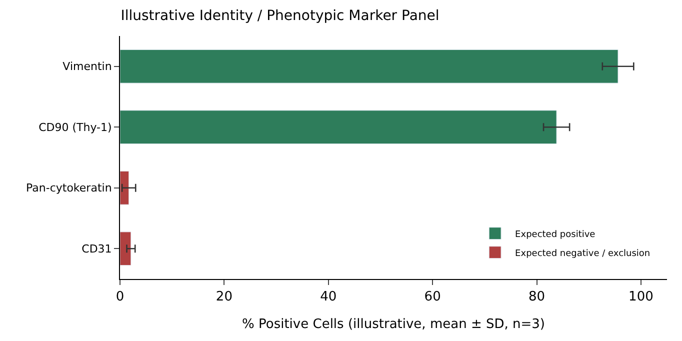 The height and width of the screenshot is (341, 682). Describe the element at coordinates (87, 67) in the screenshot. I see `y-tick-label: Vimentin` at that location.